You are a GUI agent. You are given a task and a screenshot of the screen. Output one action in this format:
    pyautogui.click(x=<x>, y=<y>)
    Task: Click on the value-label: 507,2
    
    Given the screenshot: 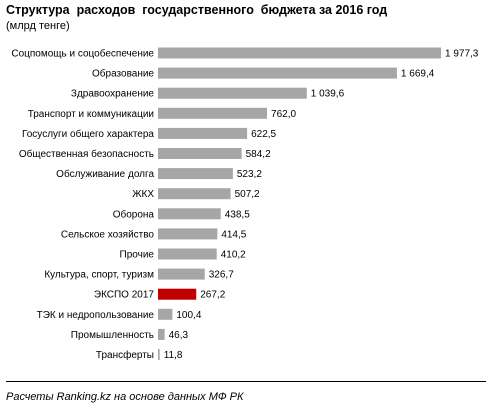 What is the action you would take?
    pyautogui.click(x=247, y=194)
    